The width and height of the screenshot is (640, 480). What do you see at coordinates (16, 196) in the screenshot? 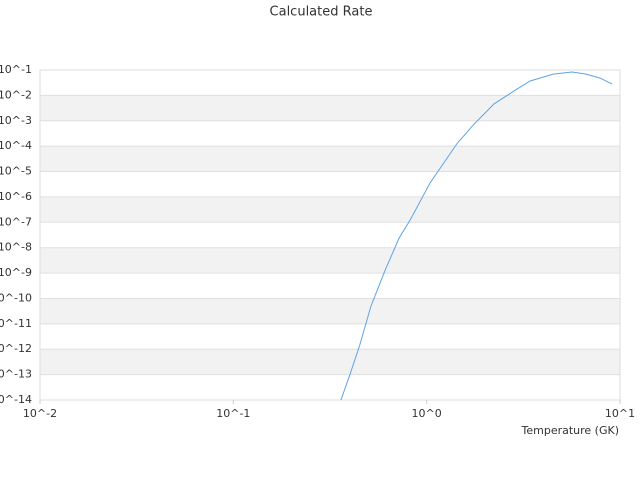
I see `y-tick-label: 10^-6` at bounding box center [16, 196].